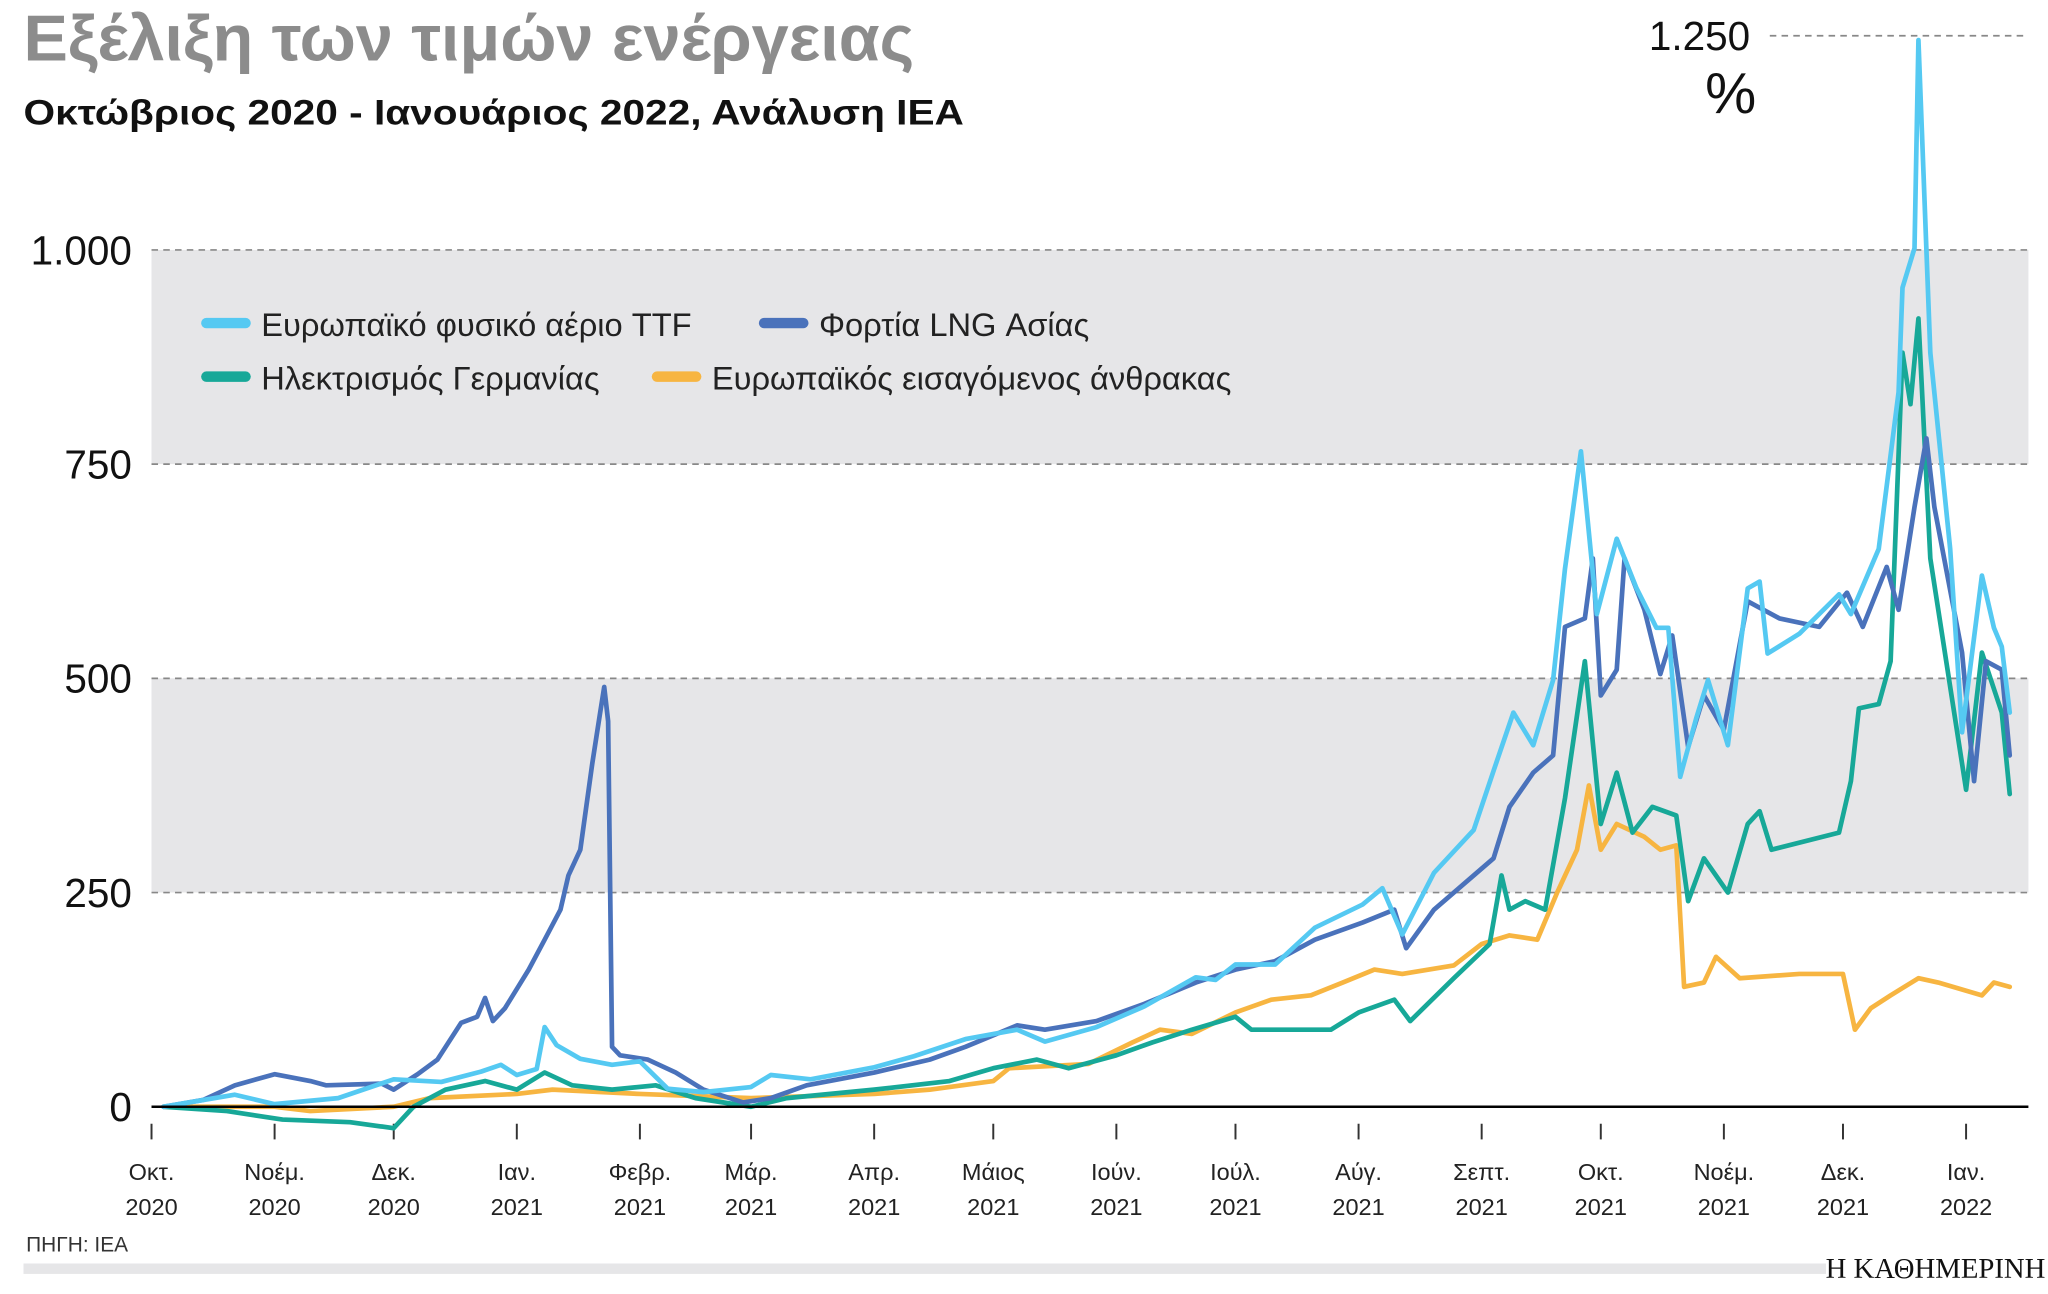 The image size is (2048, 1294). I want to click on y-tick-label: 1.250, so click(1699, 36).